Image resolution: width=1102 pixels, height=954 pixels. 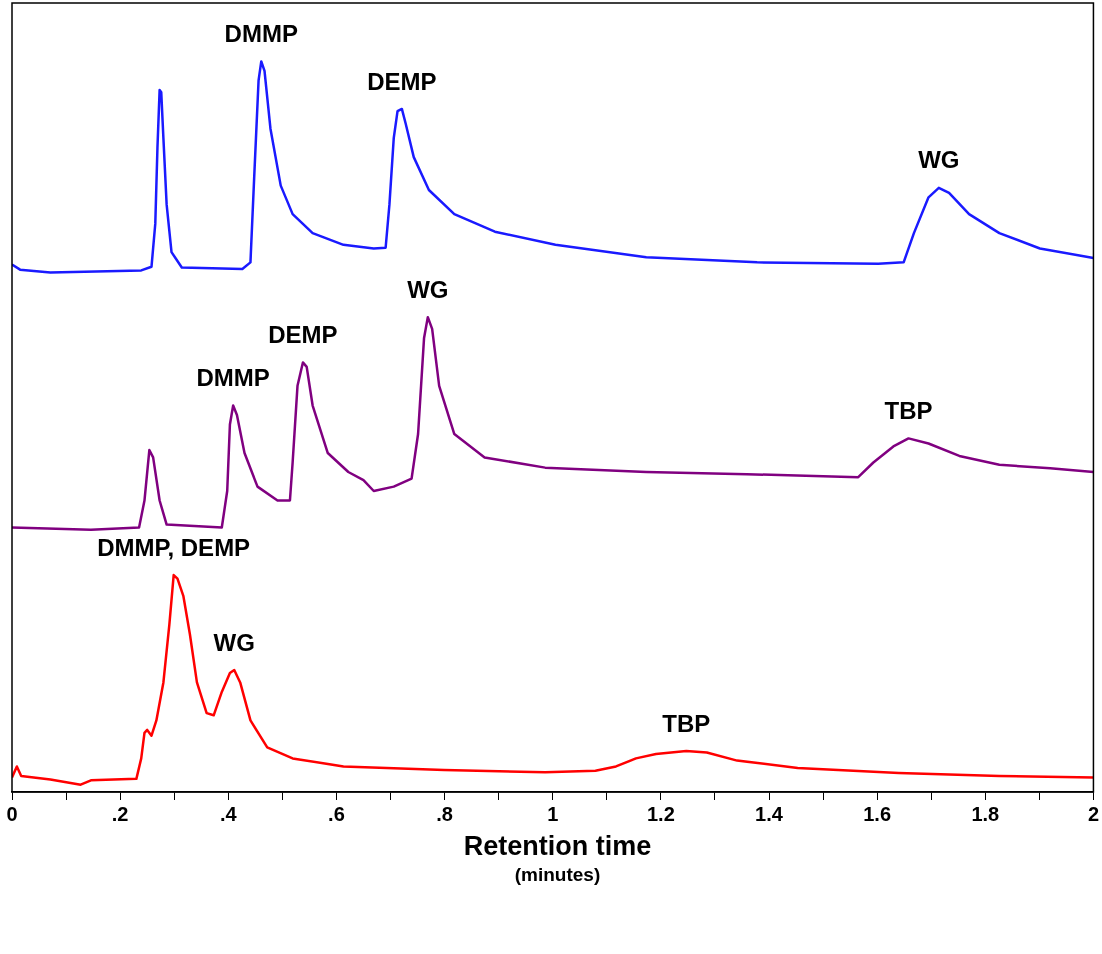 What do you see at coordinates (985, 813) in the screenshot?
I see `x-tick-label: 1.8` at bounding box center [985, 813].